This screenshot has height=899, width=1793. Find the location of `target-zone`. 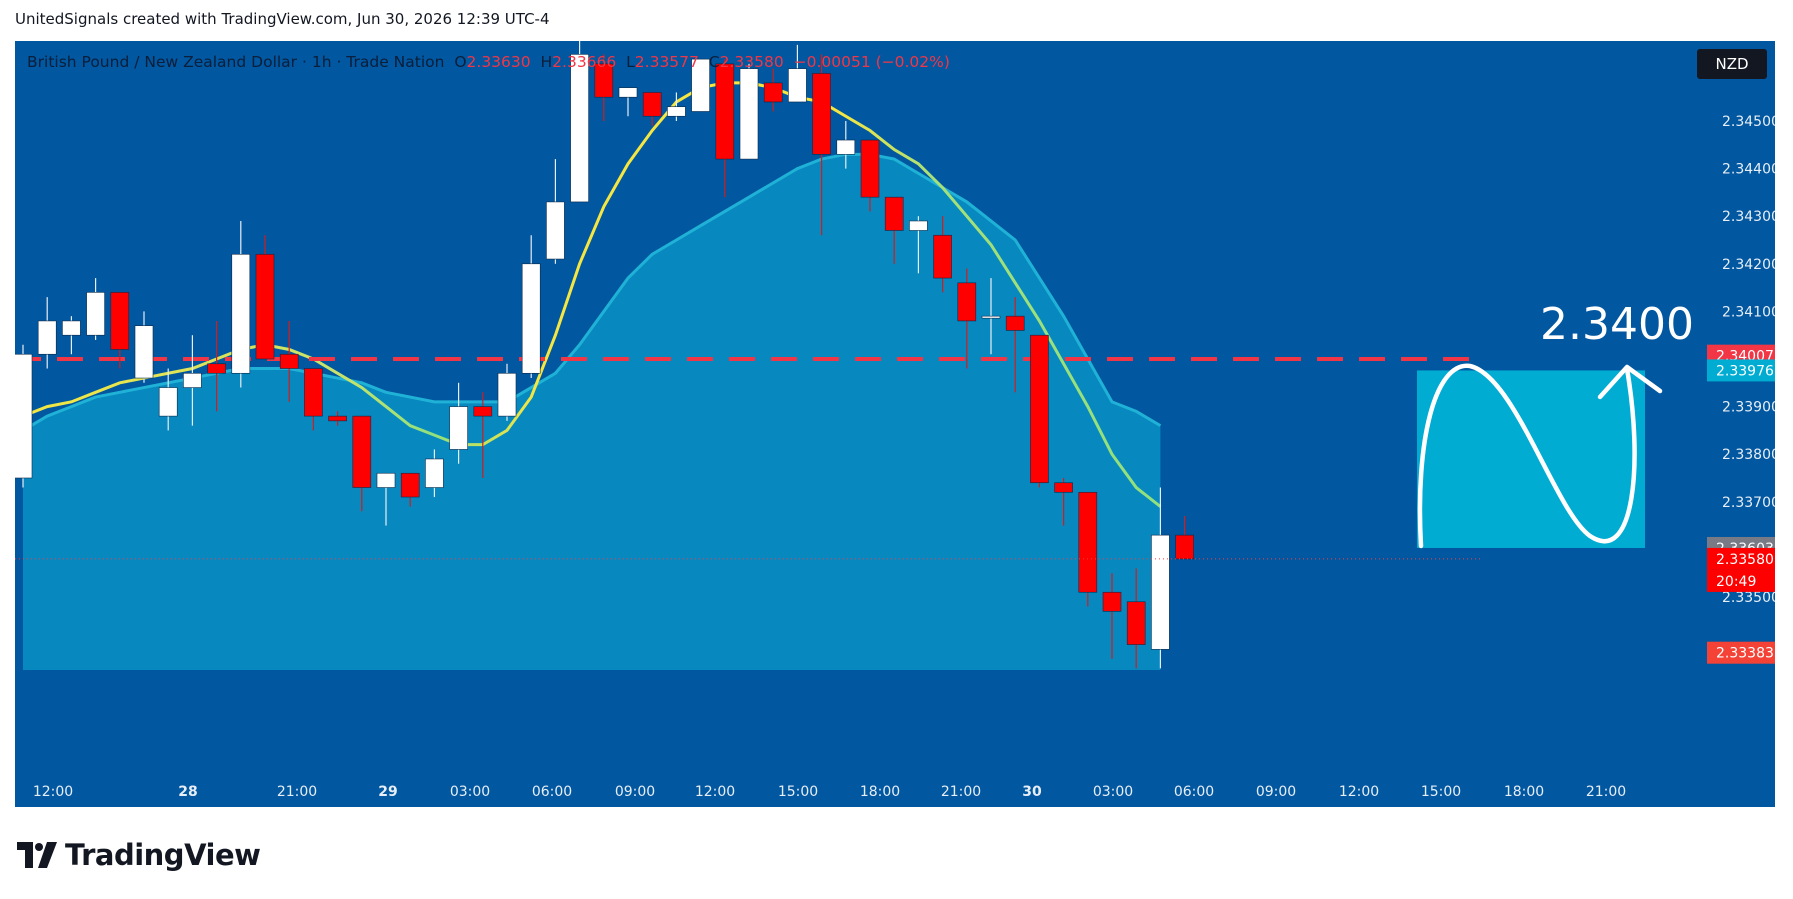

target-zone is located at coordinates (1531, 459).